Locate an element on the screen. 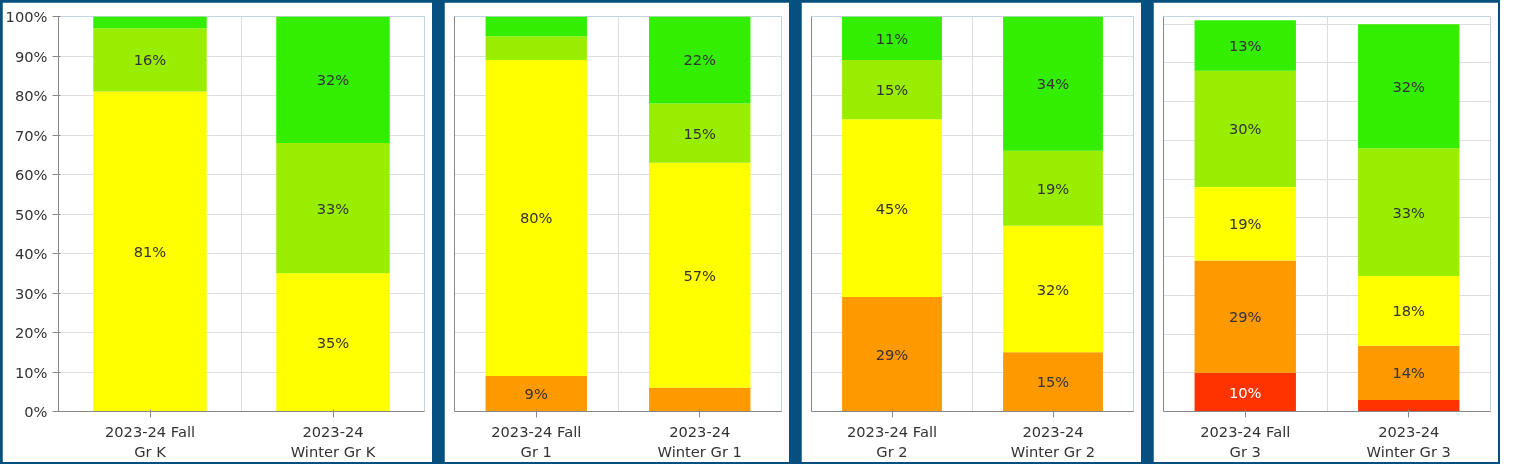 Image resolution: width=1532 pixels, height=469 pixels. data-label: 9% is located at coordinates (536, 394).